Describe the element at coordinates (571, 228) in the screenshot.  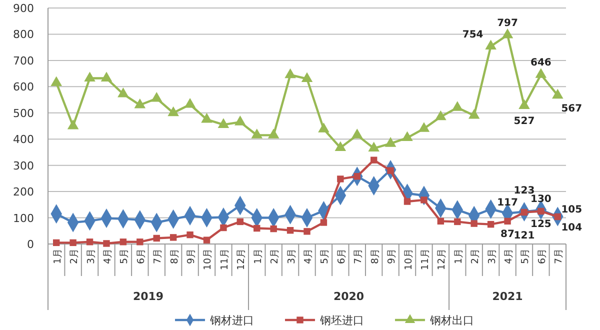
I see `data-label: 104` at that location.